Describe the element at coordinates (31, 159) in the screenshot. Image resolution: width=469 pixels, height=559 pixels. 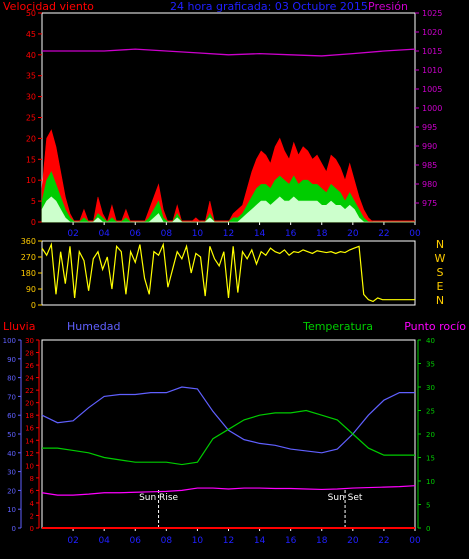
I see `y-left-tick-label: 15` at that location.